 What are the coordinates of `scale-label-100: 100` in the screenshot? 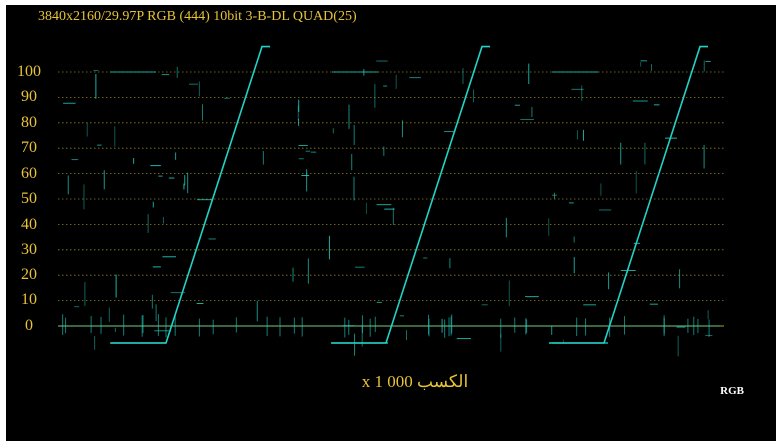 It's located at (29, 71).